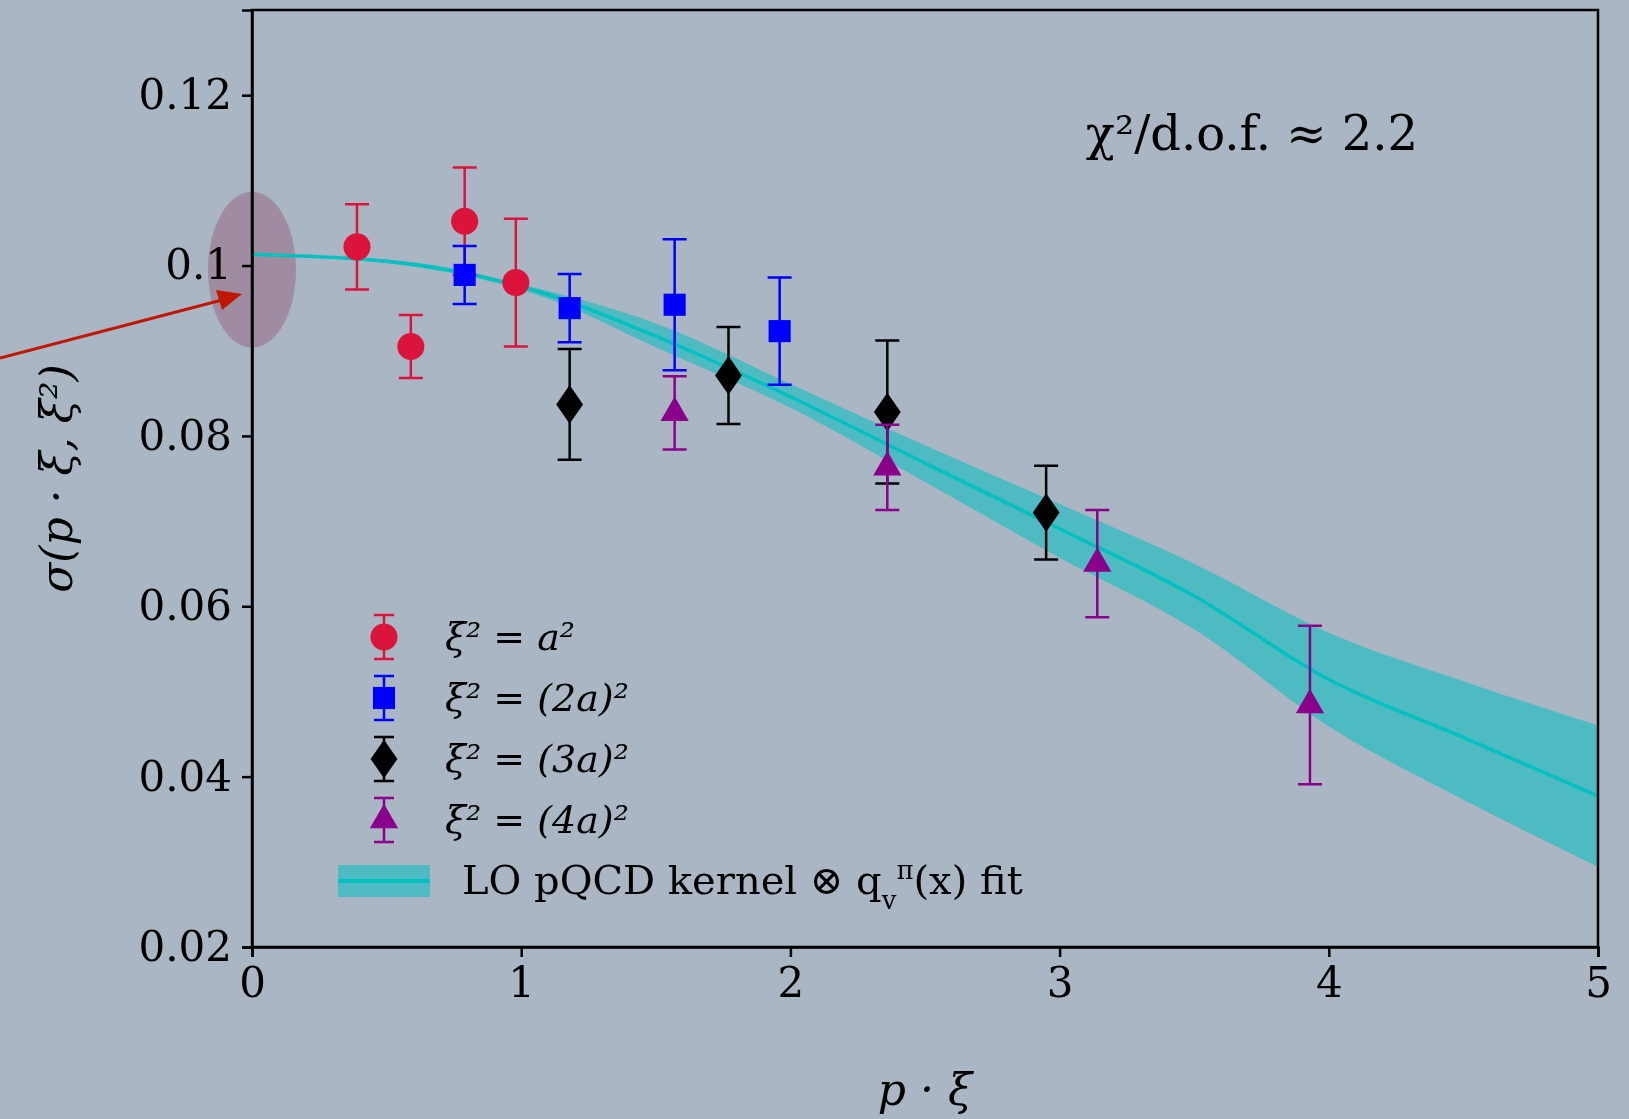  I want to click on legend-label: ξ² = (2a)², so click(537, 698).